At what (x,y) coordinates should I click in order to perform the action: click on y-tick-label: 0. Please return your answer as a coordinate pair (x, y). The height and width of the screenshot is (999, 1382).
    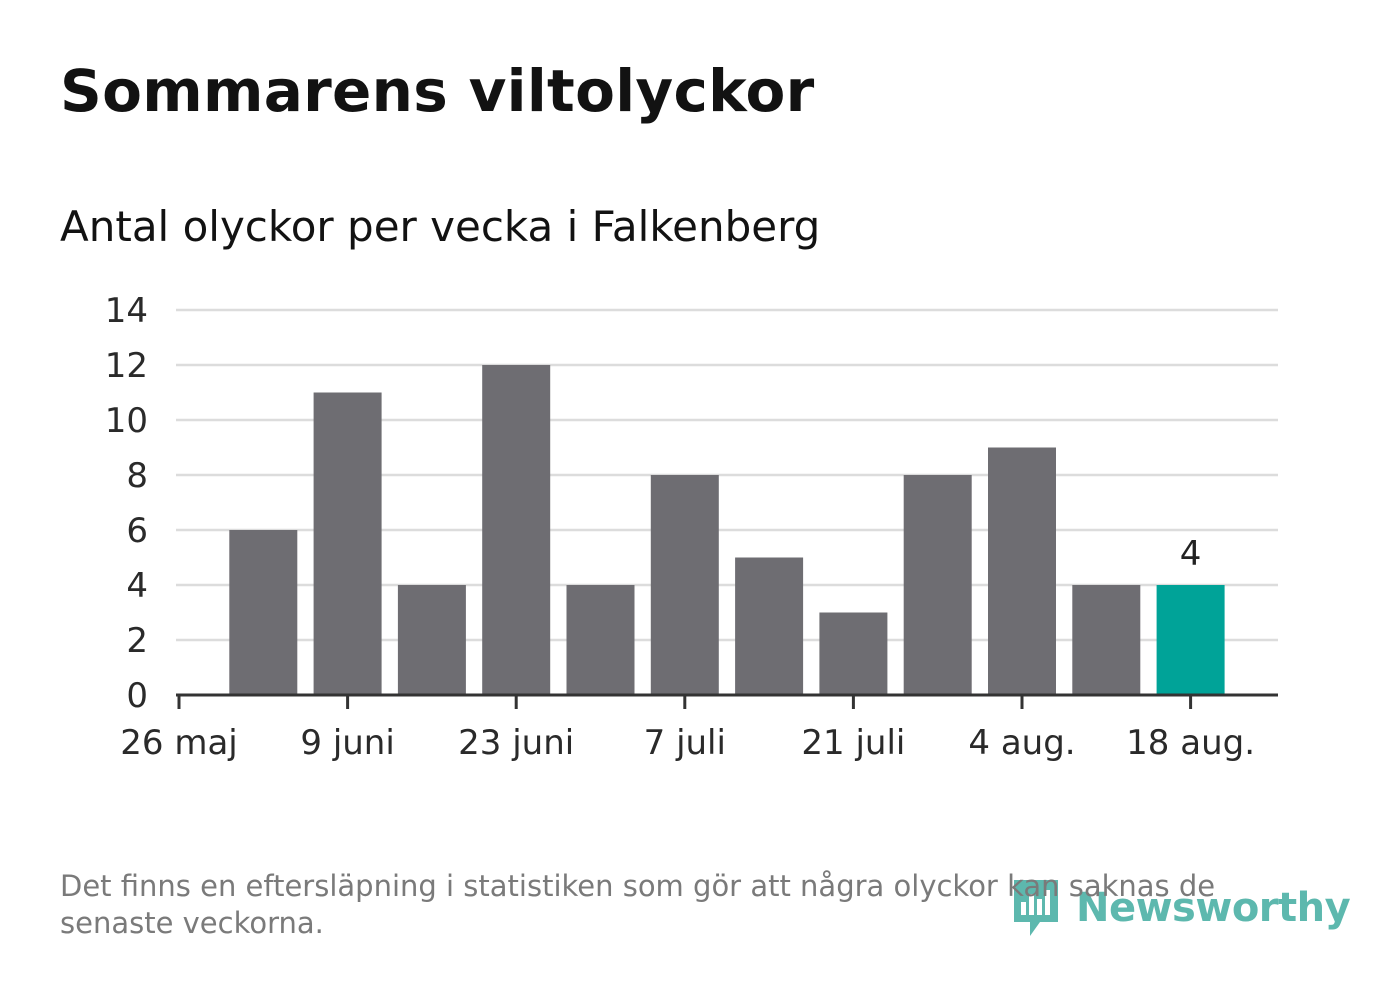
    Looking at the image, I should click on (137, 696).